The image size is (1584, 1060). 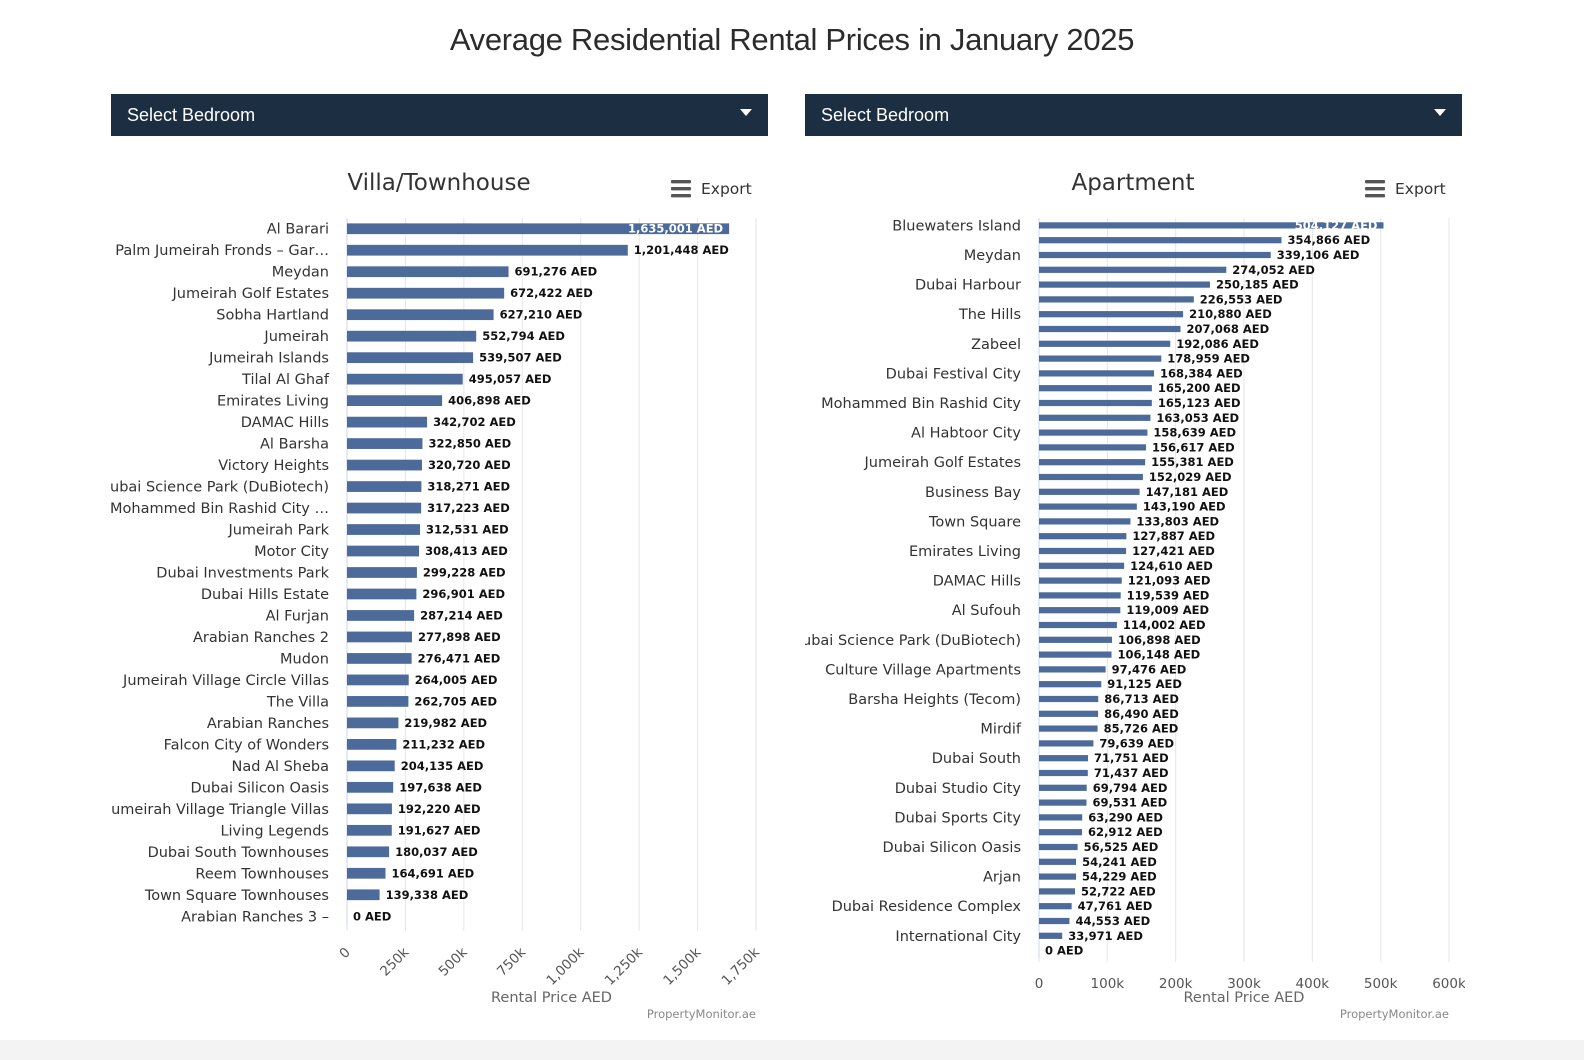 I want to click on category-label: Mohammed Bin Rashid City, so click(x=921, y=404).